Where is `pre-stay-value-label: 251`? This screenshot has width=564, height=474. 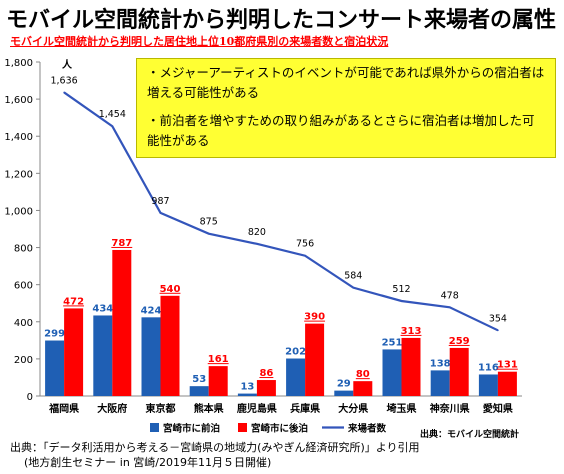
pre-stay-value-label: 251 is located at coordinates (392, 342).